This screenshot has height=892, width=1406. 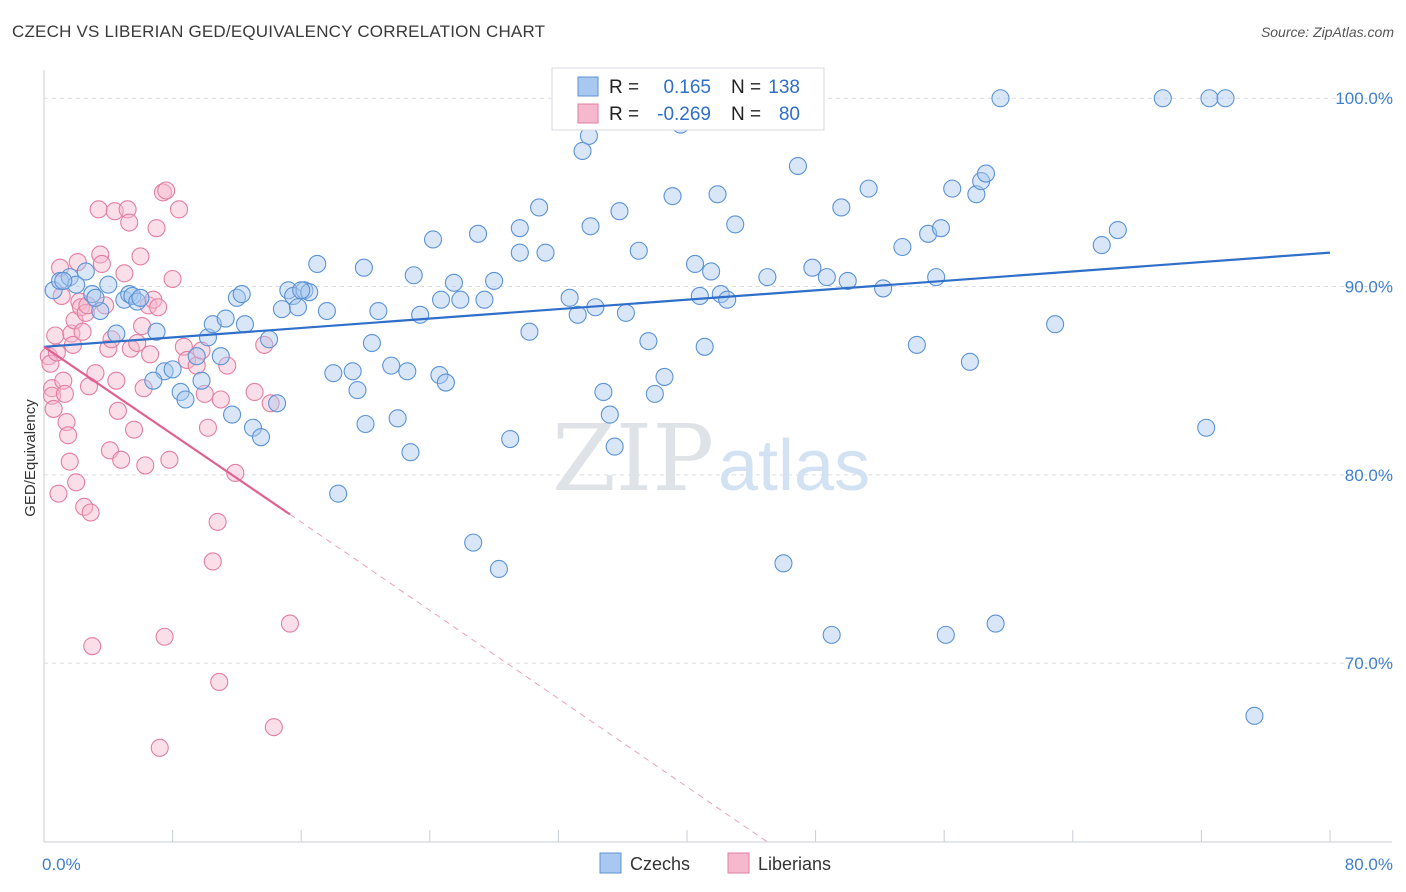 I want to click on legend-czech-n-value: 138, so click(x=784, y=87).